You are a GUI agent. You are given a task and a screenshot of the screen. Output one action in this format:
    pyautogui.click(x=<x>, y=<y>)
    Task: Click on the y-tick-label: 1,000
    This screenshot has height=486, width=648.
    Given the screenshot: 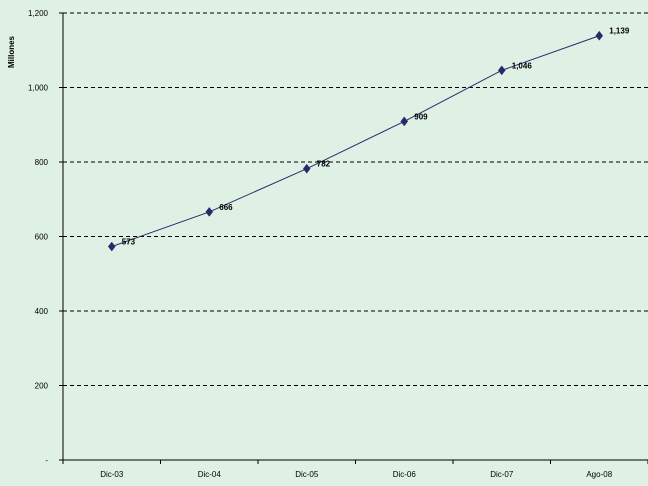 What is the action you would take?
    pyautogui.click(x=38, y=88)
    